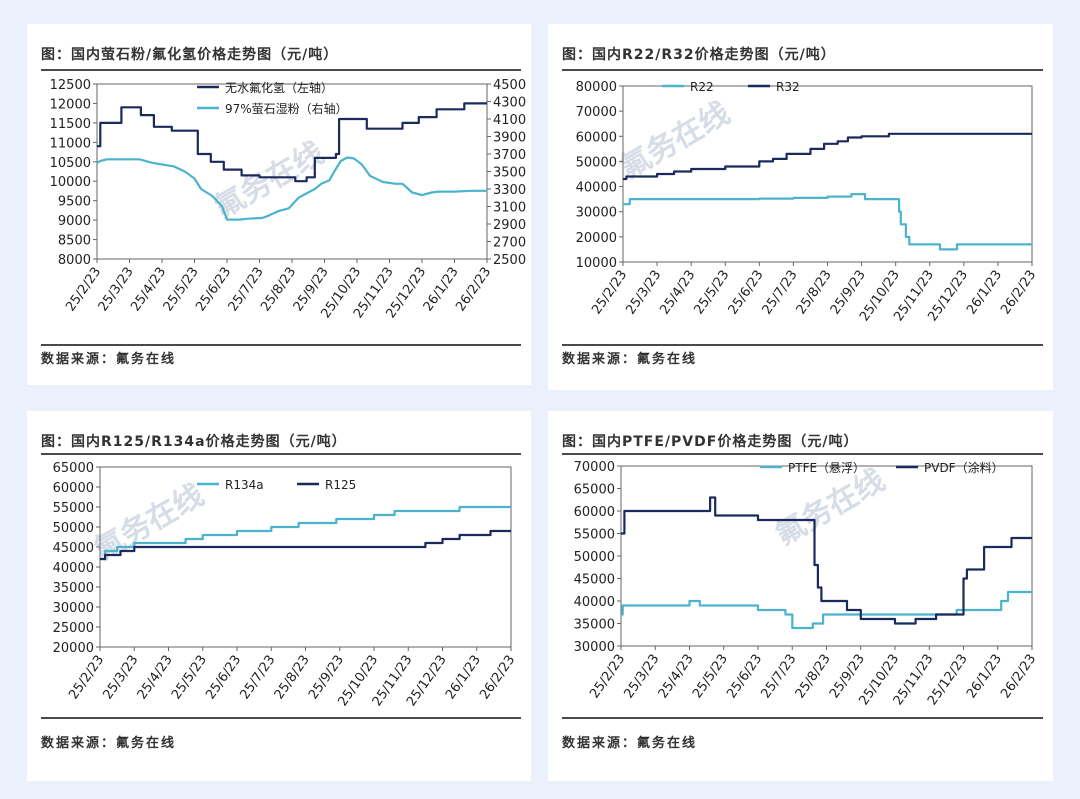  I want to click on legend-label: R32, so click(788, 87).